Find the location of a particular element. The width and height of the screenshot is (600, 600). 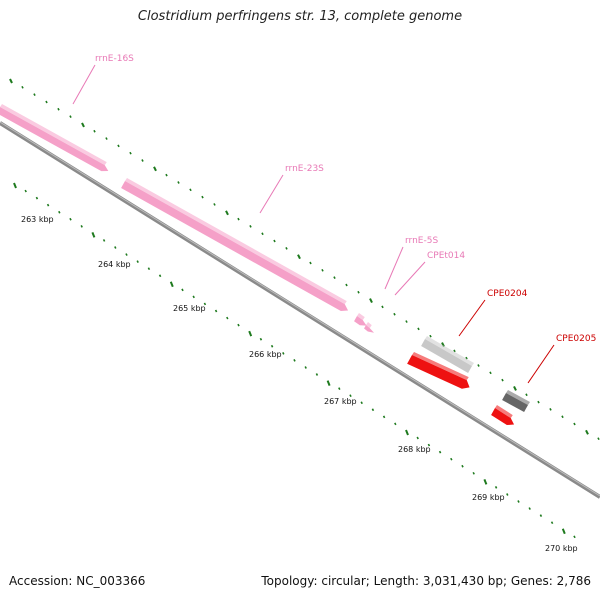

feature-rrnE-23S is located at coordinates (235, 246).